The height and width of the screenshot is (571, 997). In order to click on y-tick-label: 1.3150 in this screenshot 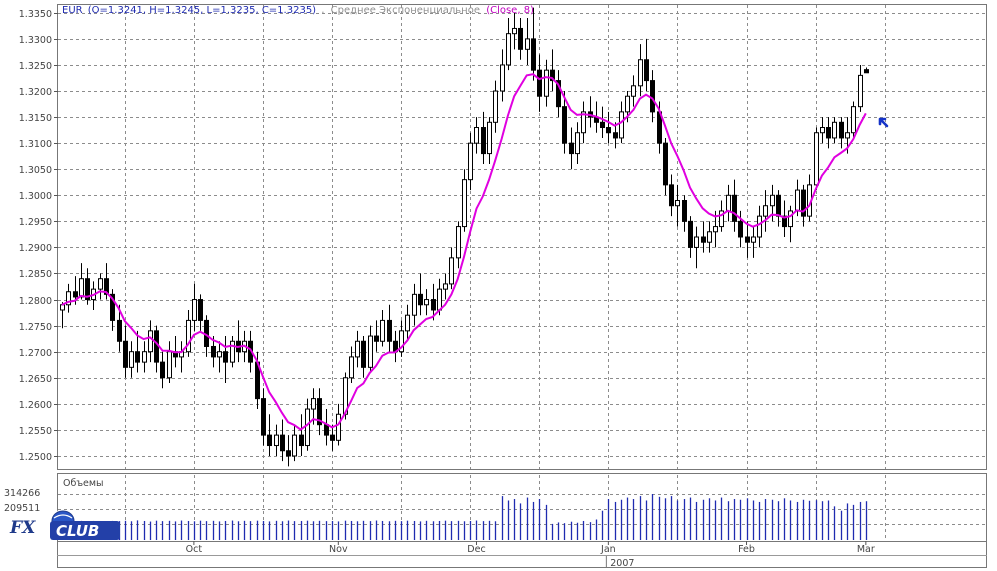, I will do `click(35, 118)`.